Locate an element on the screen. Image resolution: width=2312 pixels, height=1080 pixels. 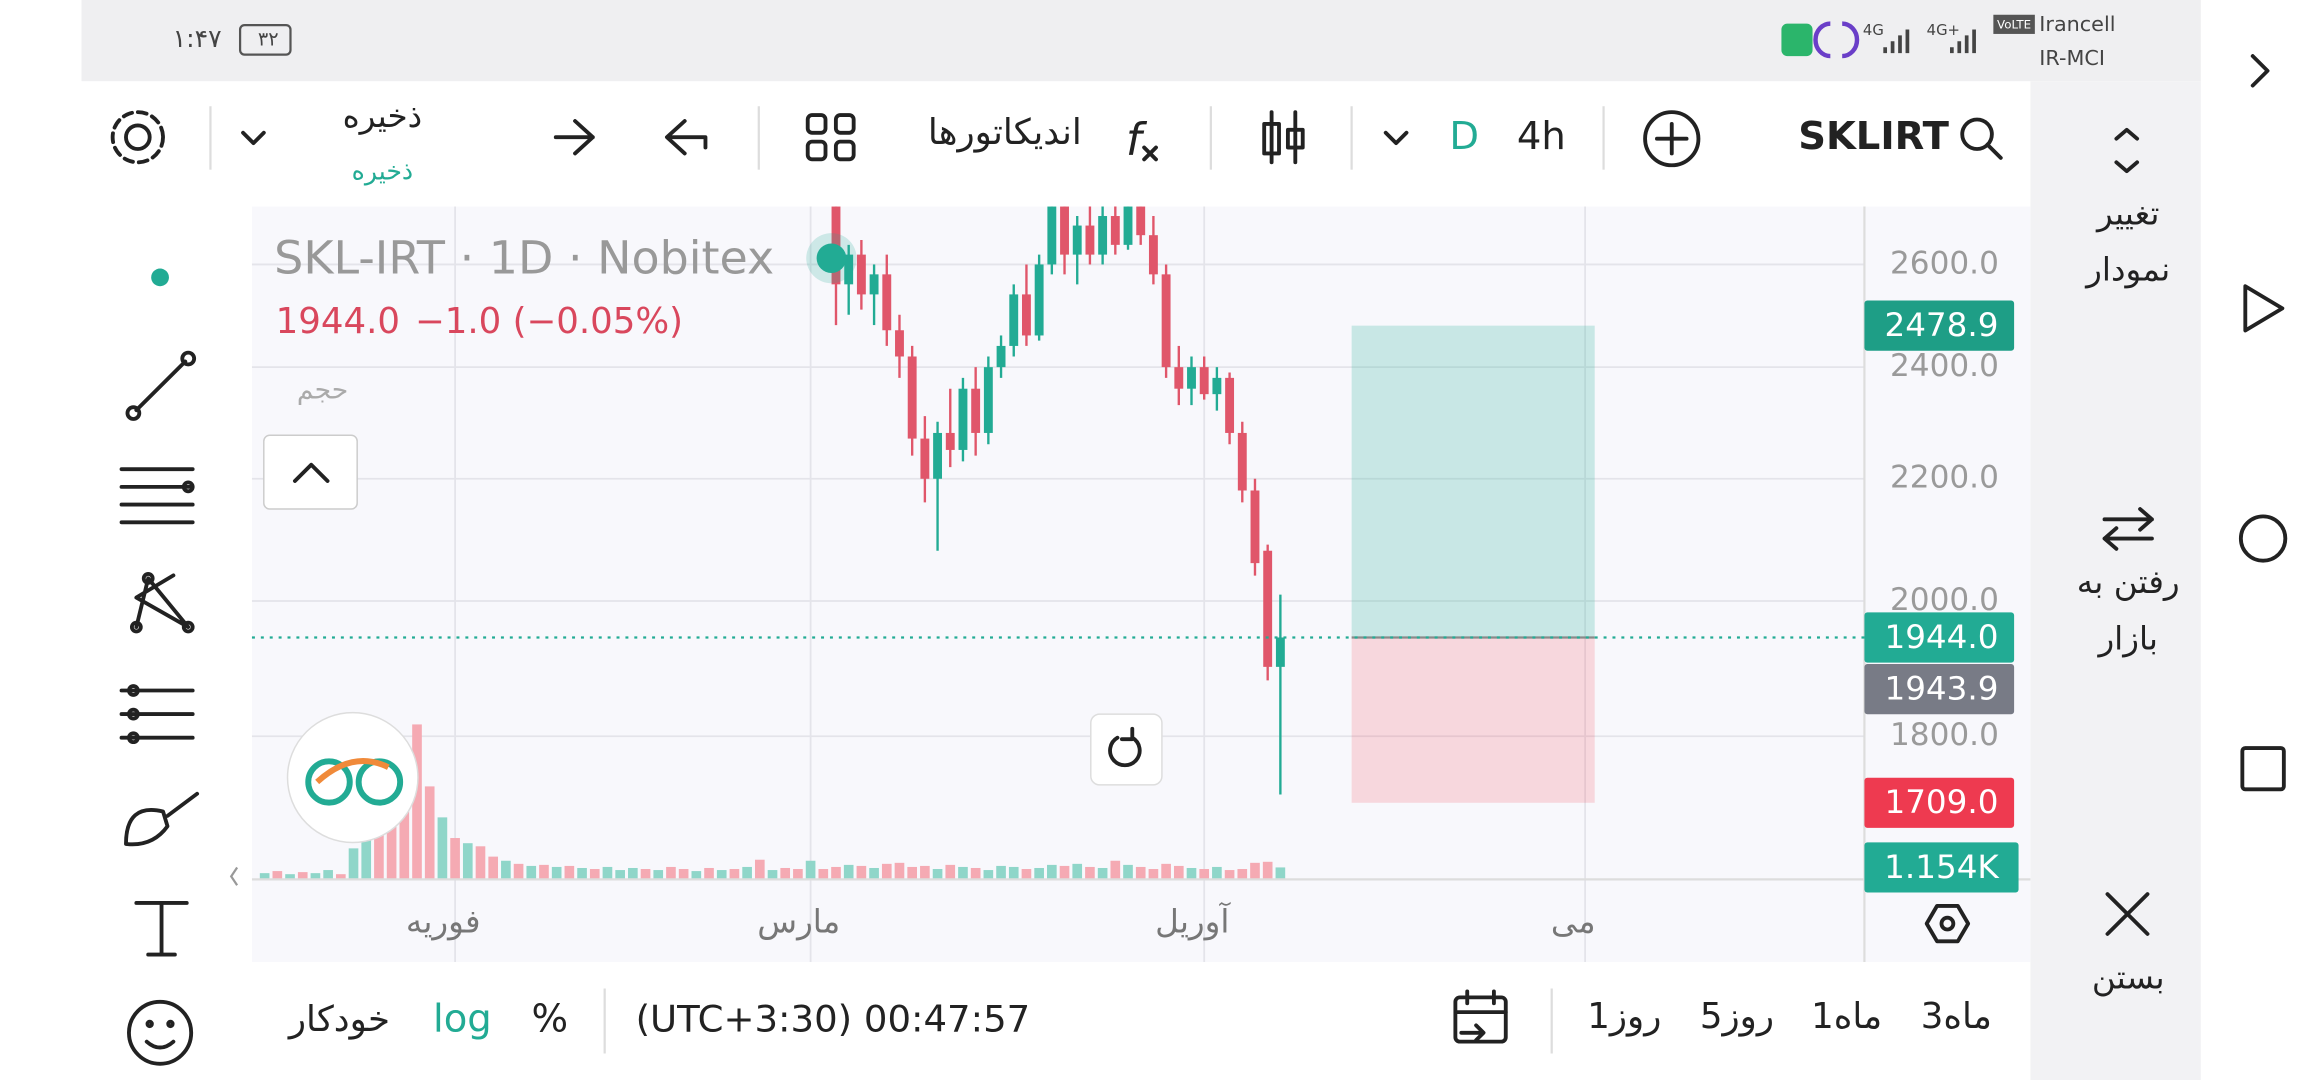
price-label: 1709.0 is located at coordinates (1941, 802).